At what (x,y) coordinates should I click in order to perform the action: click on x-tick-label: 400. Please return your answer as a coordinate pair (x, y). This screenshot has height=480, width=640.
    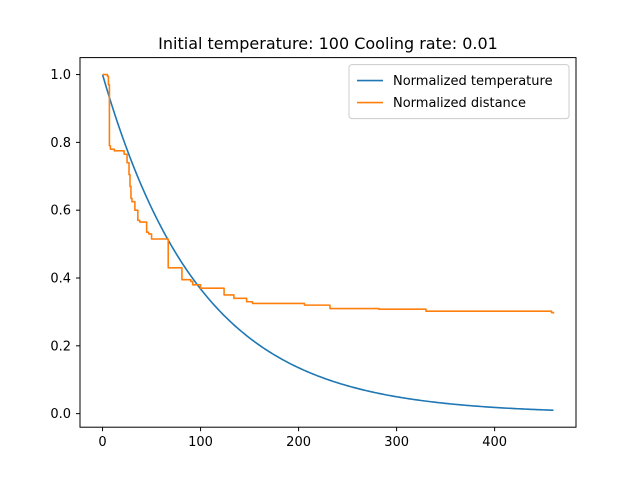
    Looking at the image, I should click on (494, 442).